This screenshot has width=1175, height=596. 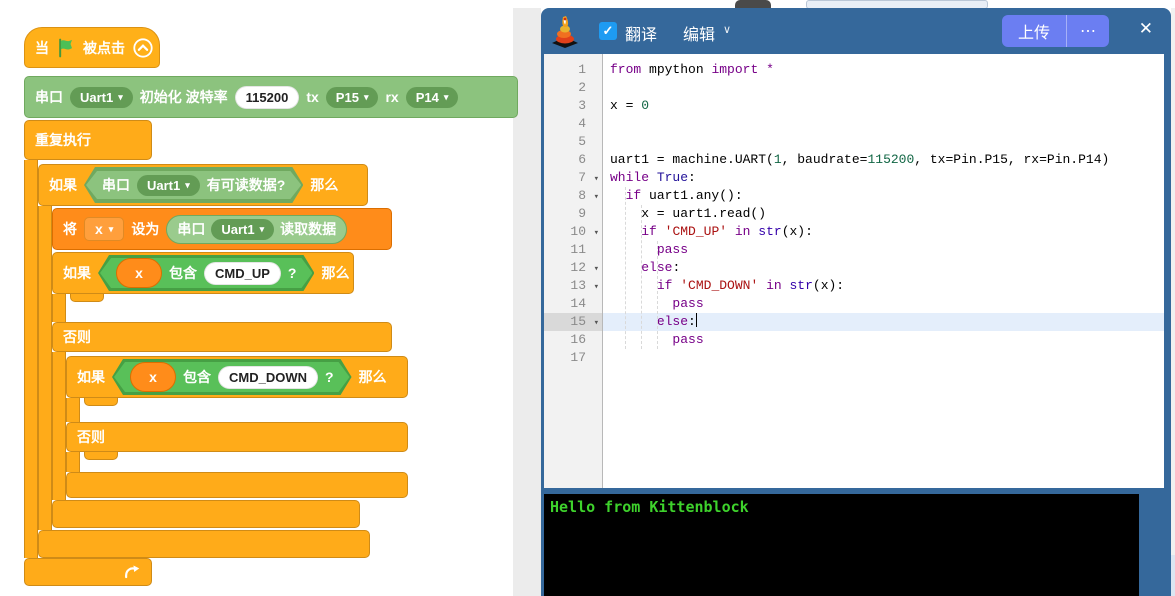 I want to click on forever-block-bottom, so click(x=88, y=572).